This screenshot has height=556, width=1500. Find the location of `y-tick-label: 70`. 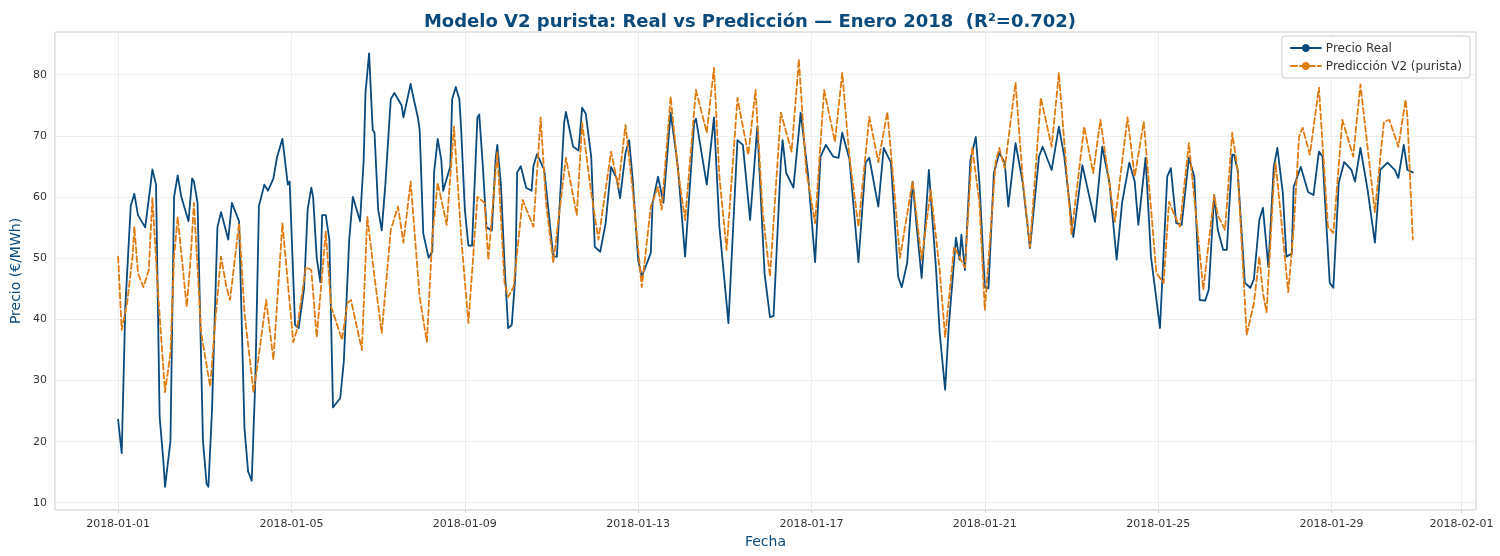

y-tick-label: 70 is located at coordinates (39, 136).